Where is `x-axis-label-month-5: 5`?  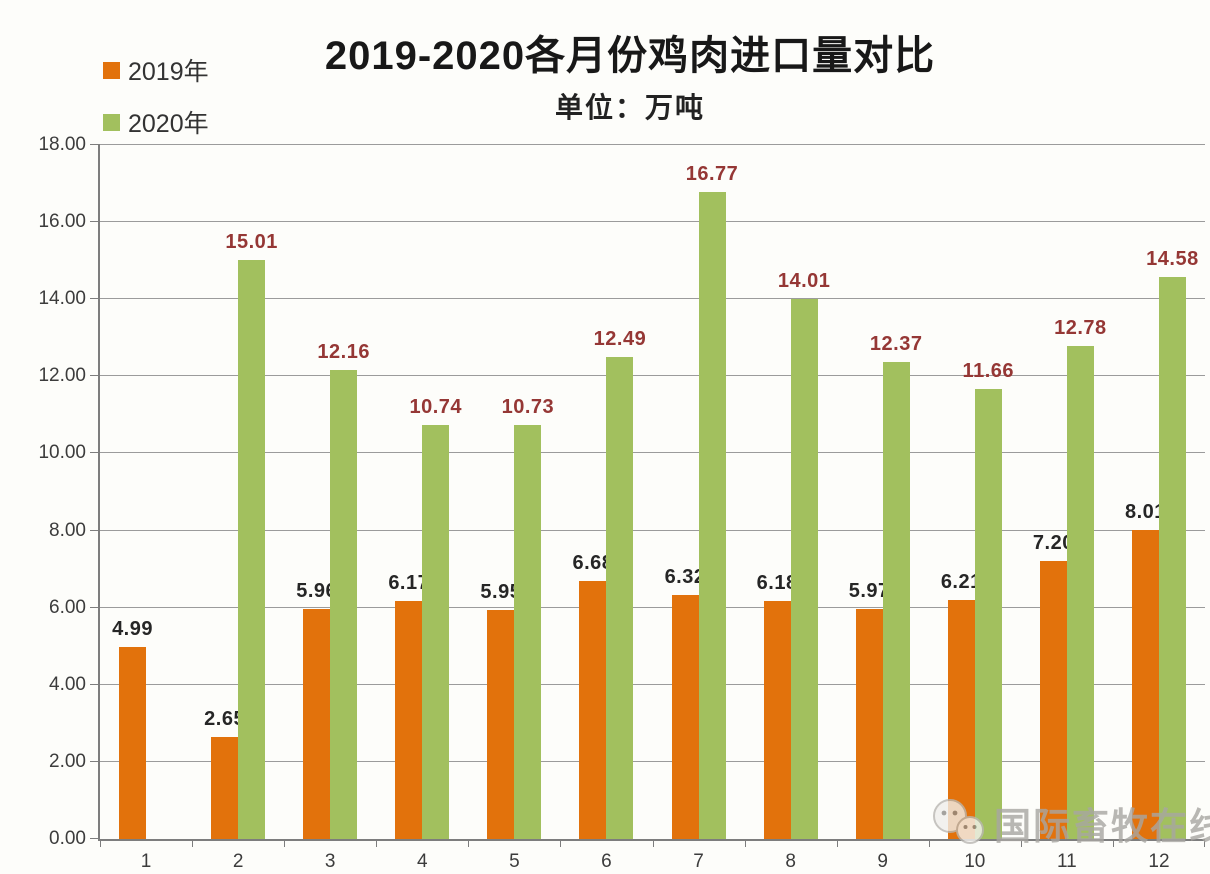 x-axis-label-month-5: 5 is located at coordinates (514, 861).